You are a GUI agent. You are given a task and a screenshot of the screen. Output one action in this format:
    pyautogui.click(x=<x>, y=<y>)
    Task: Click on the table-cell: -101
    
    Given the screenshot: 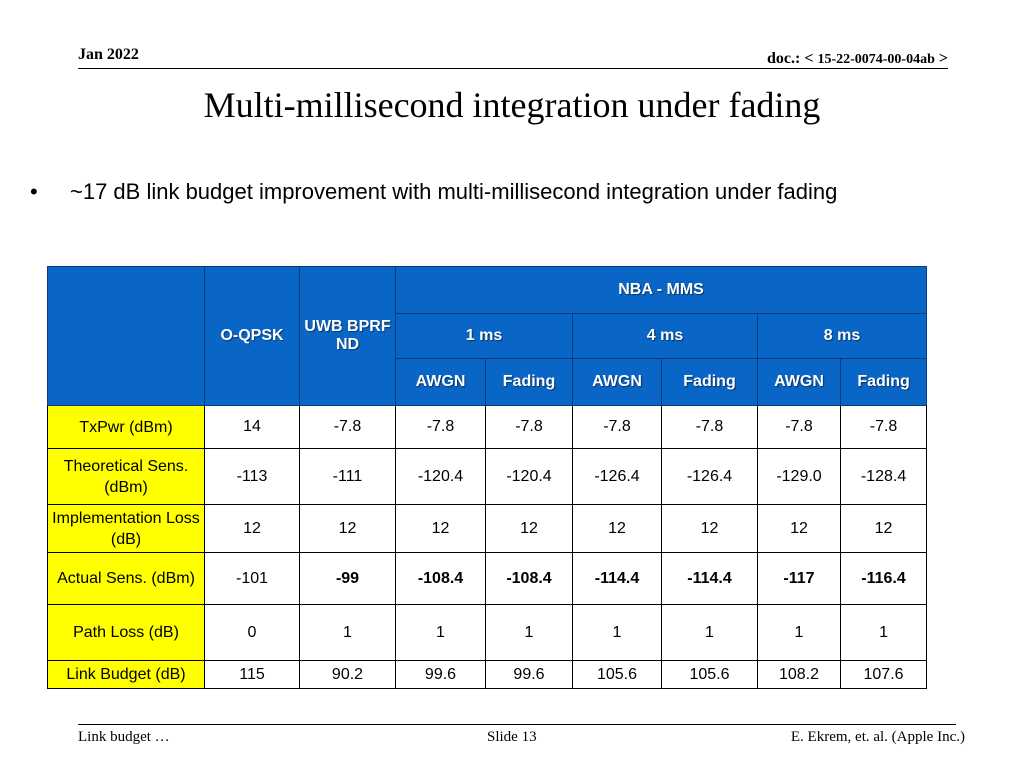 What is the action you would take?
    pyautogui.click(x=252, y=578)
    